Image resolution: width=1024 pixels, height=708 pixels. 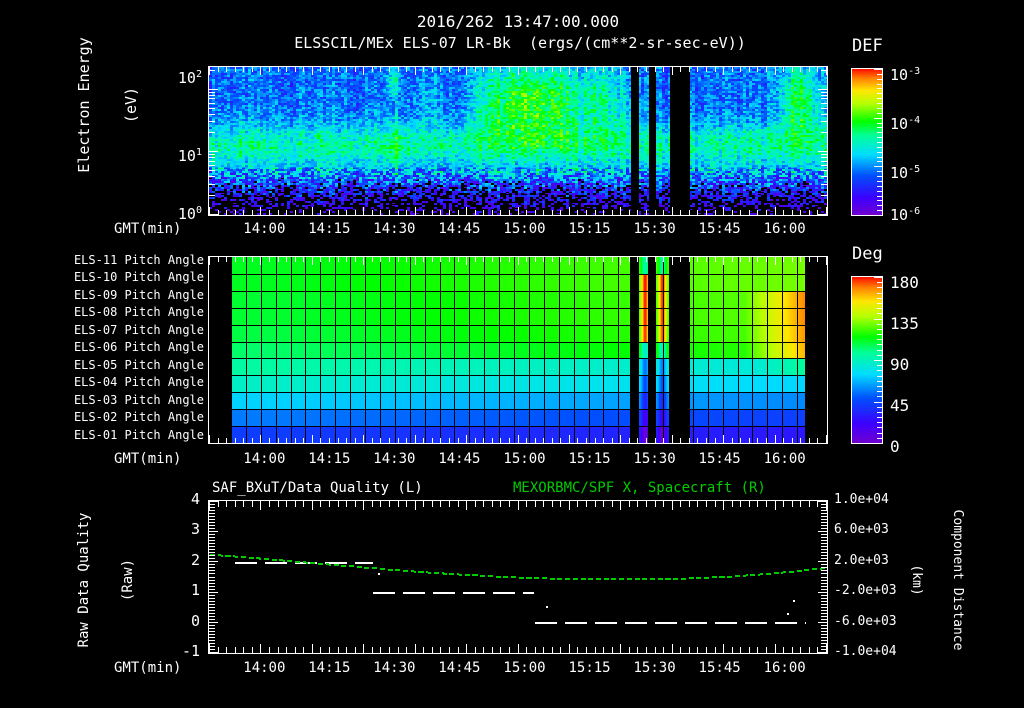 I want to click on bot-ytick-right-0: 1.0e+04, so click(x=861, y=499).